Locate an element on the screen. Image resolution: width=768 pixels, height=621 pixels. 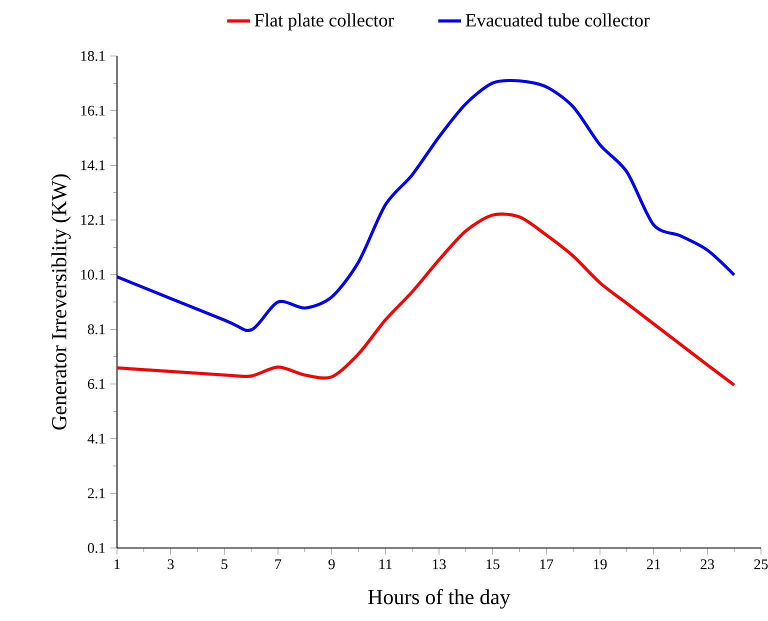
x-tick-label: 7 is located at coordinates (278, 564).